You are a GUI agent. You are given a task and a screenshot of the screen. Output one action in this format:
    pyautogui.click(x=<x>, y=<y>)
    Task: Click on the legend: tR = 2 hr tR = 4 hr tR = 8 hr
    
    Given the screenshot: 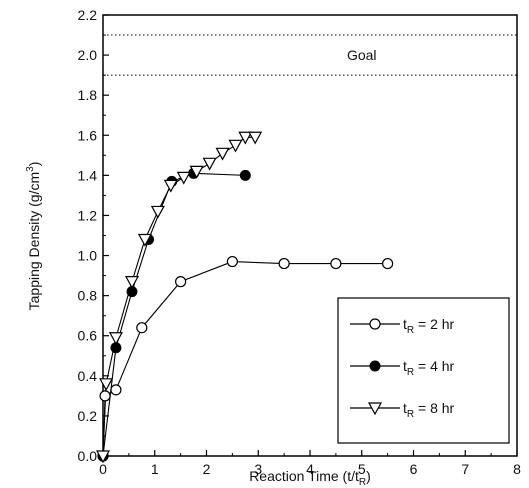 What is the action you would take?
    pyautogui.click(x=423, y=370)
    